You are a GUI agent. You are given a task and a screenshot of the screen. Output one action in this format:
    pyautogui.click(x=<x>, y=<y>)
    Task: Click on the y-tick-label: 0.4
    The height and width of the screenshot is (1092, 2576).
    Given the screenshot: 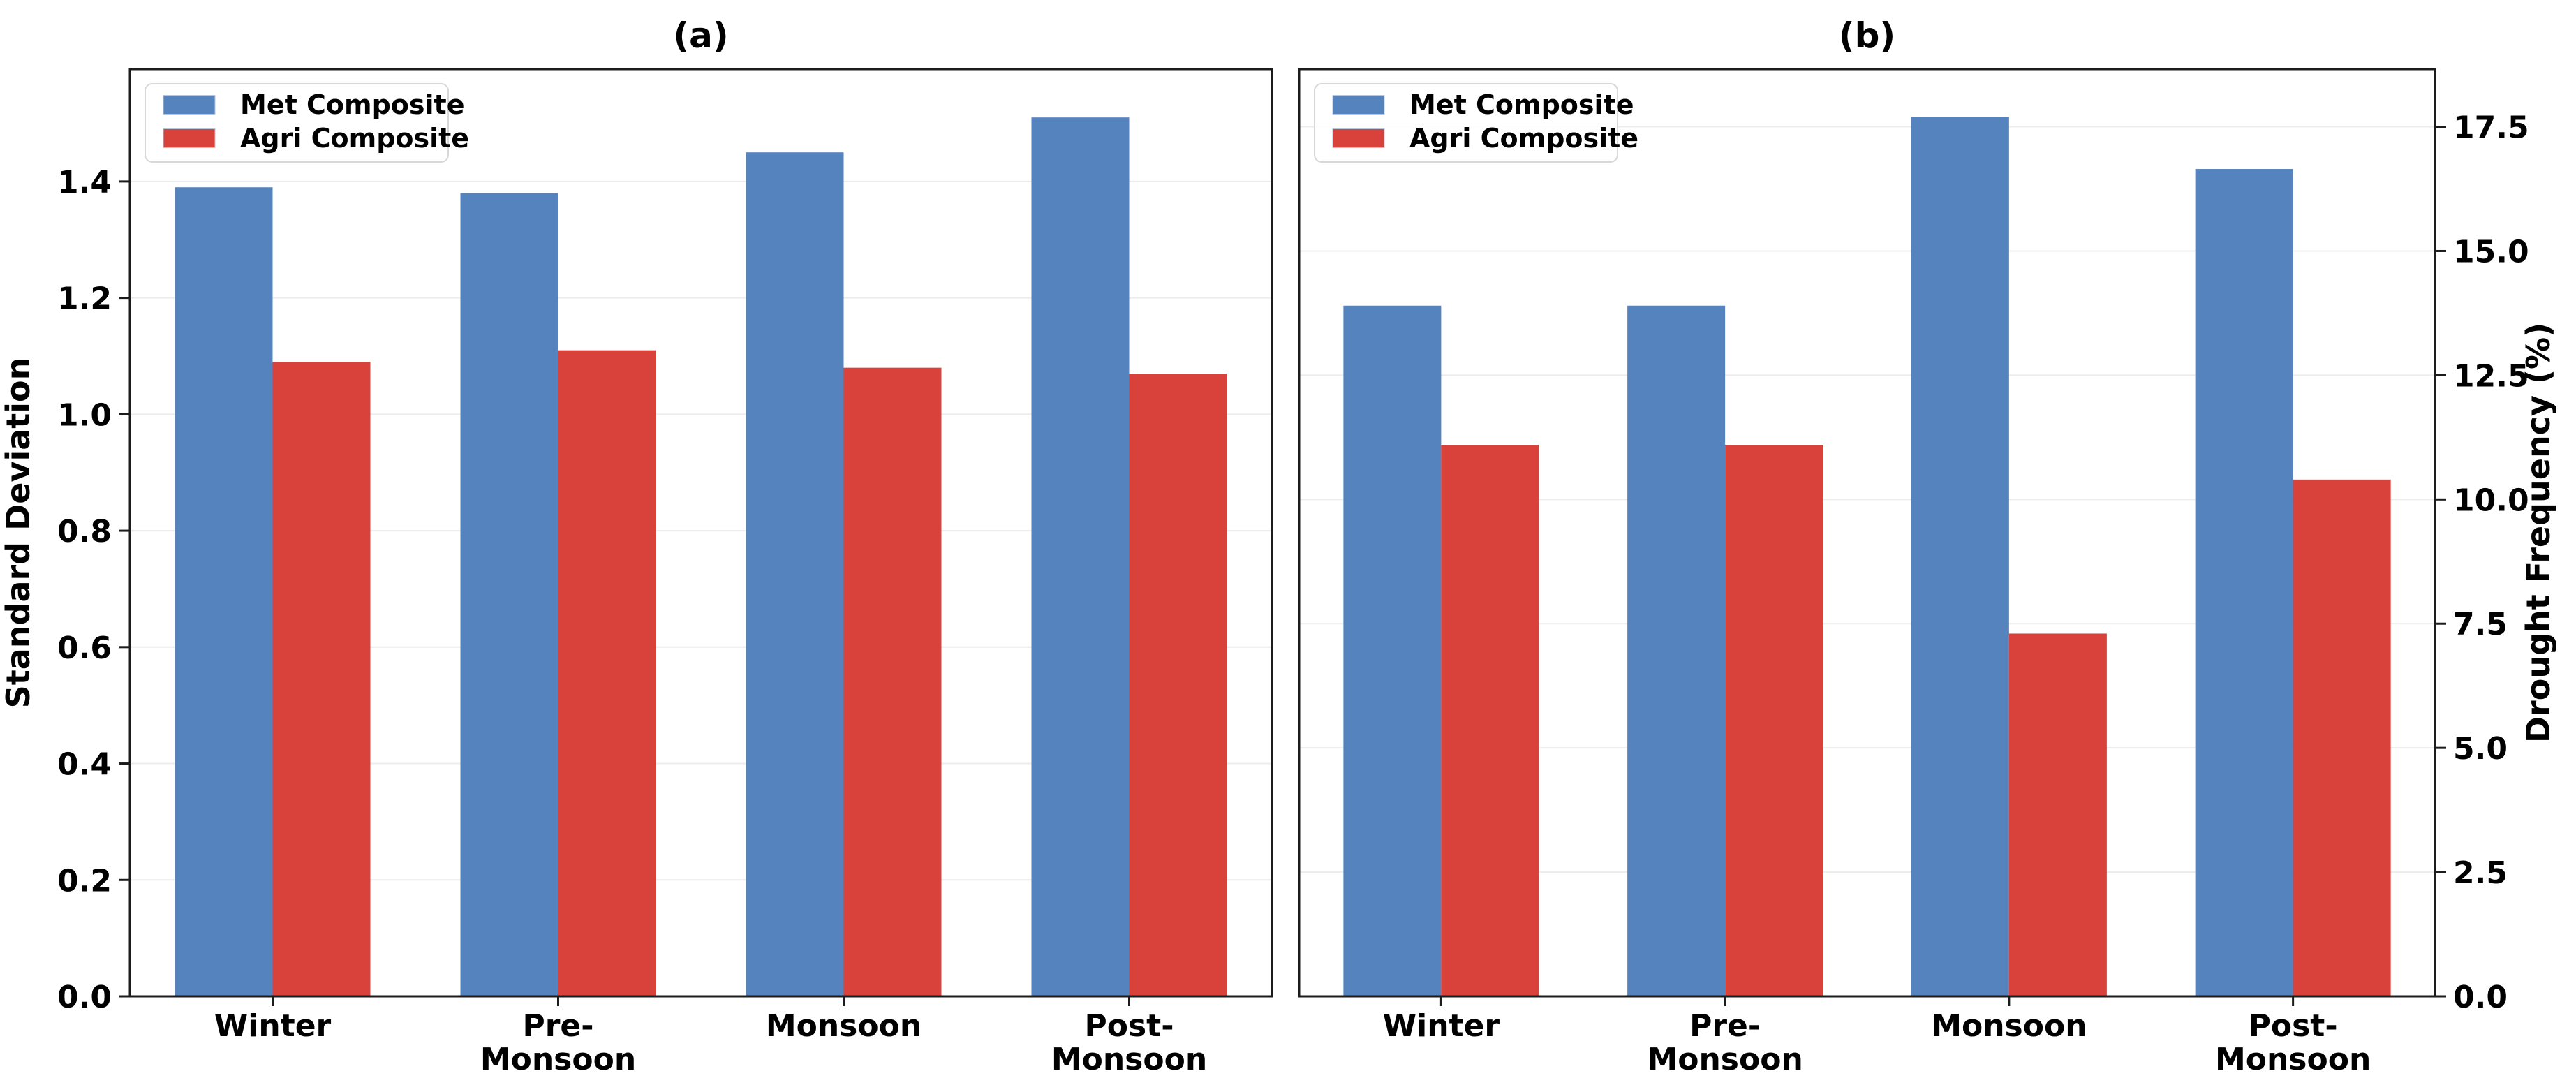 What is the action you would take?
    pyautogui.click(x=84, y=765)
    